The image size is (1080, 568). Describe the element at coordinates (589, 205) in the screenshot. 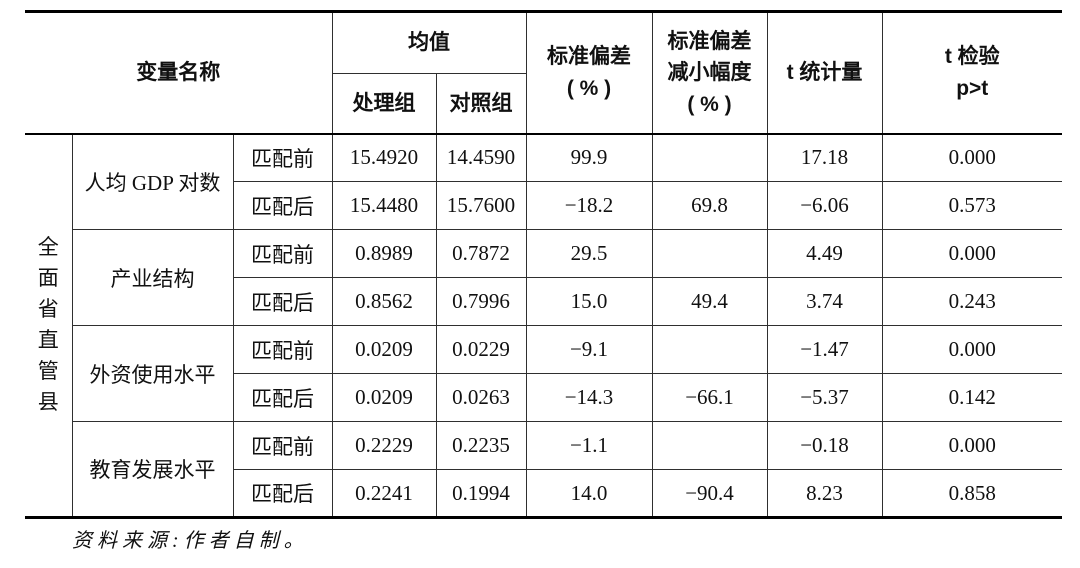

I see `std-bias-cell: −18.2` at that location.